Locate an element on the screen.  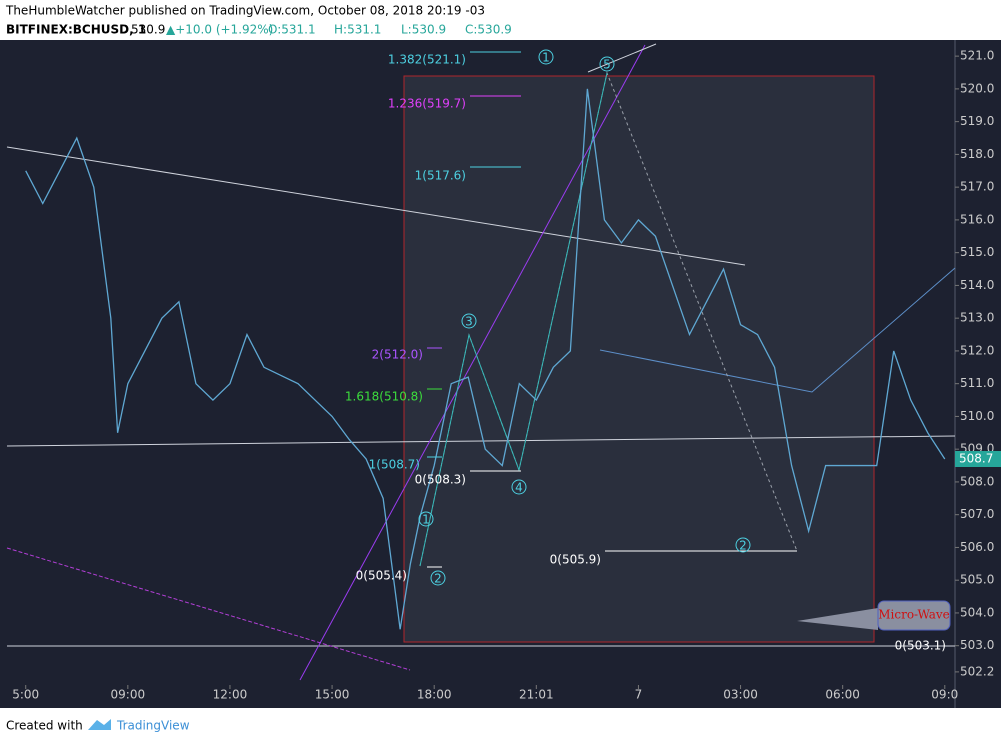
last: 530.9 is located at coordinates (148, 30).